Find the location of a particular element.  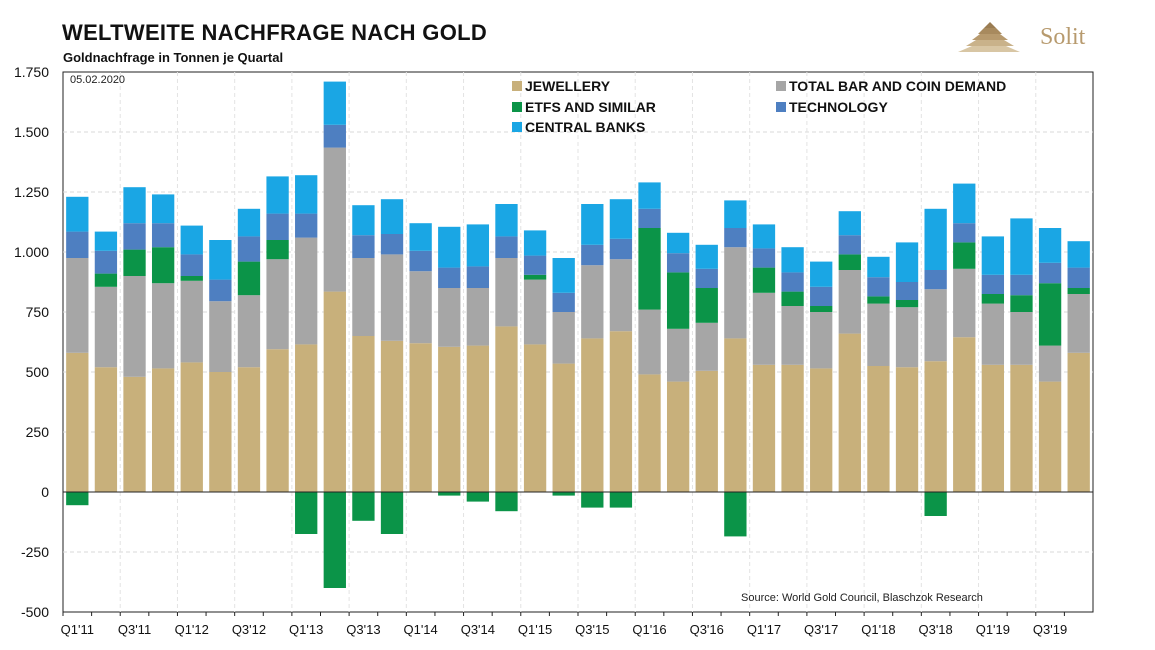

legend-jewellery: JEWELLERY is located at coordinates (561, 86).